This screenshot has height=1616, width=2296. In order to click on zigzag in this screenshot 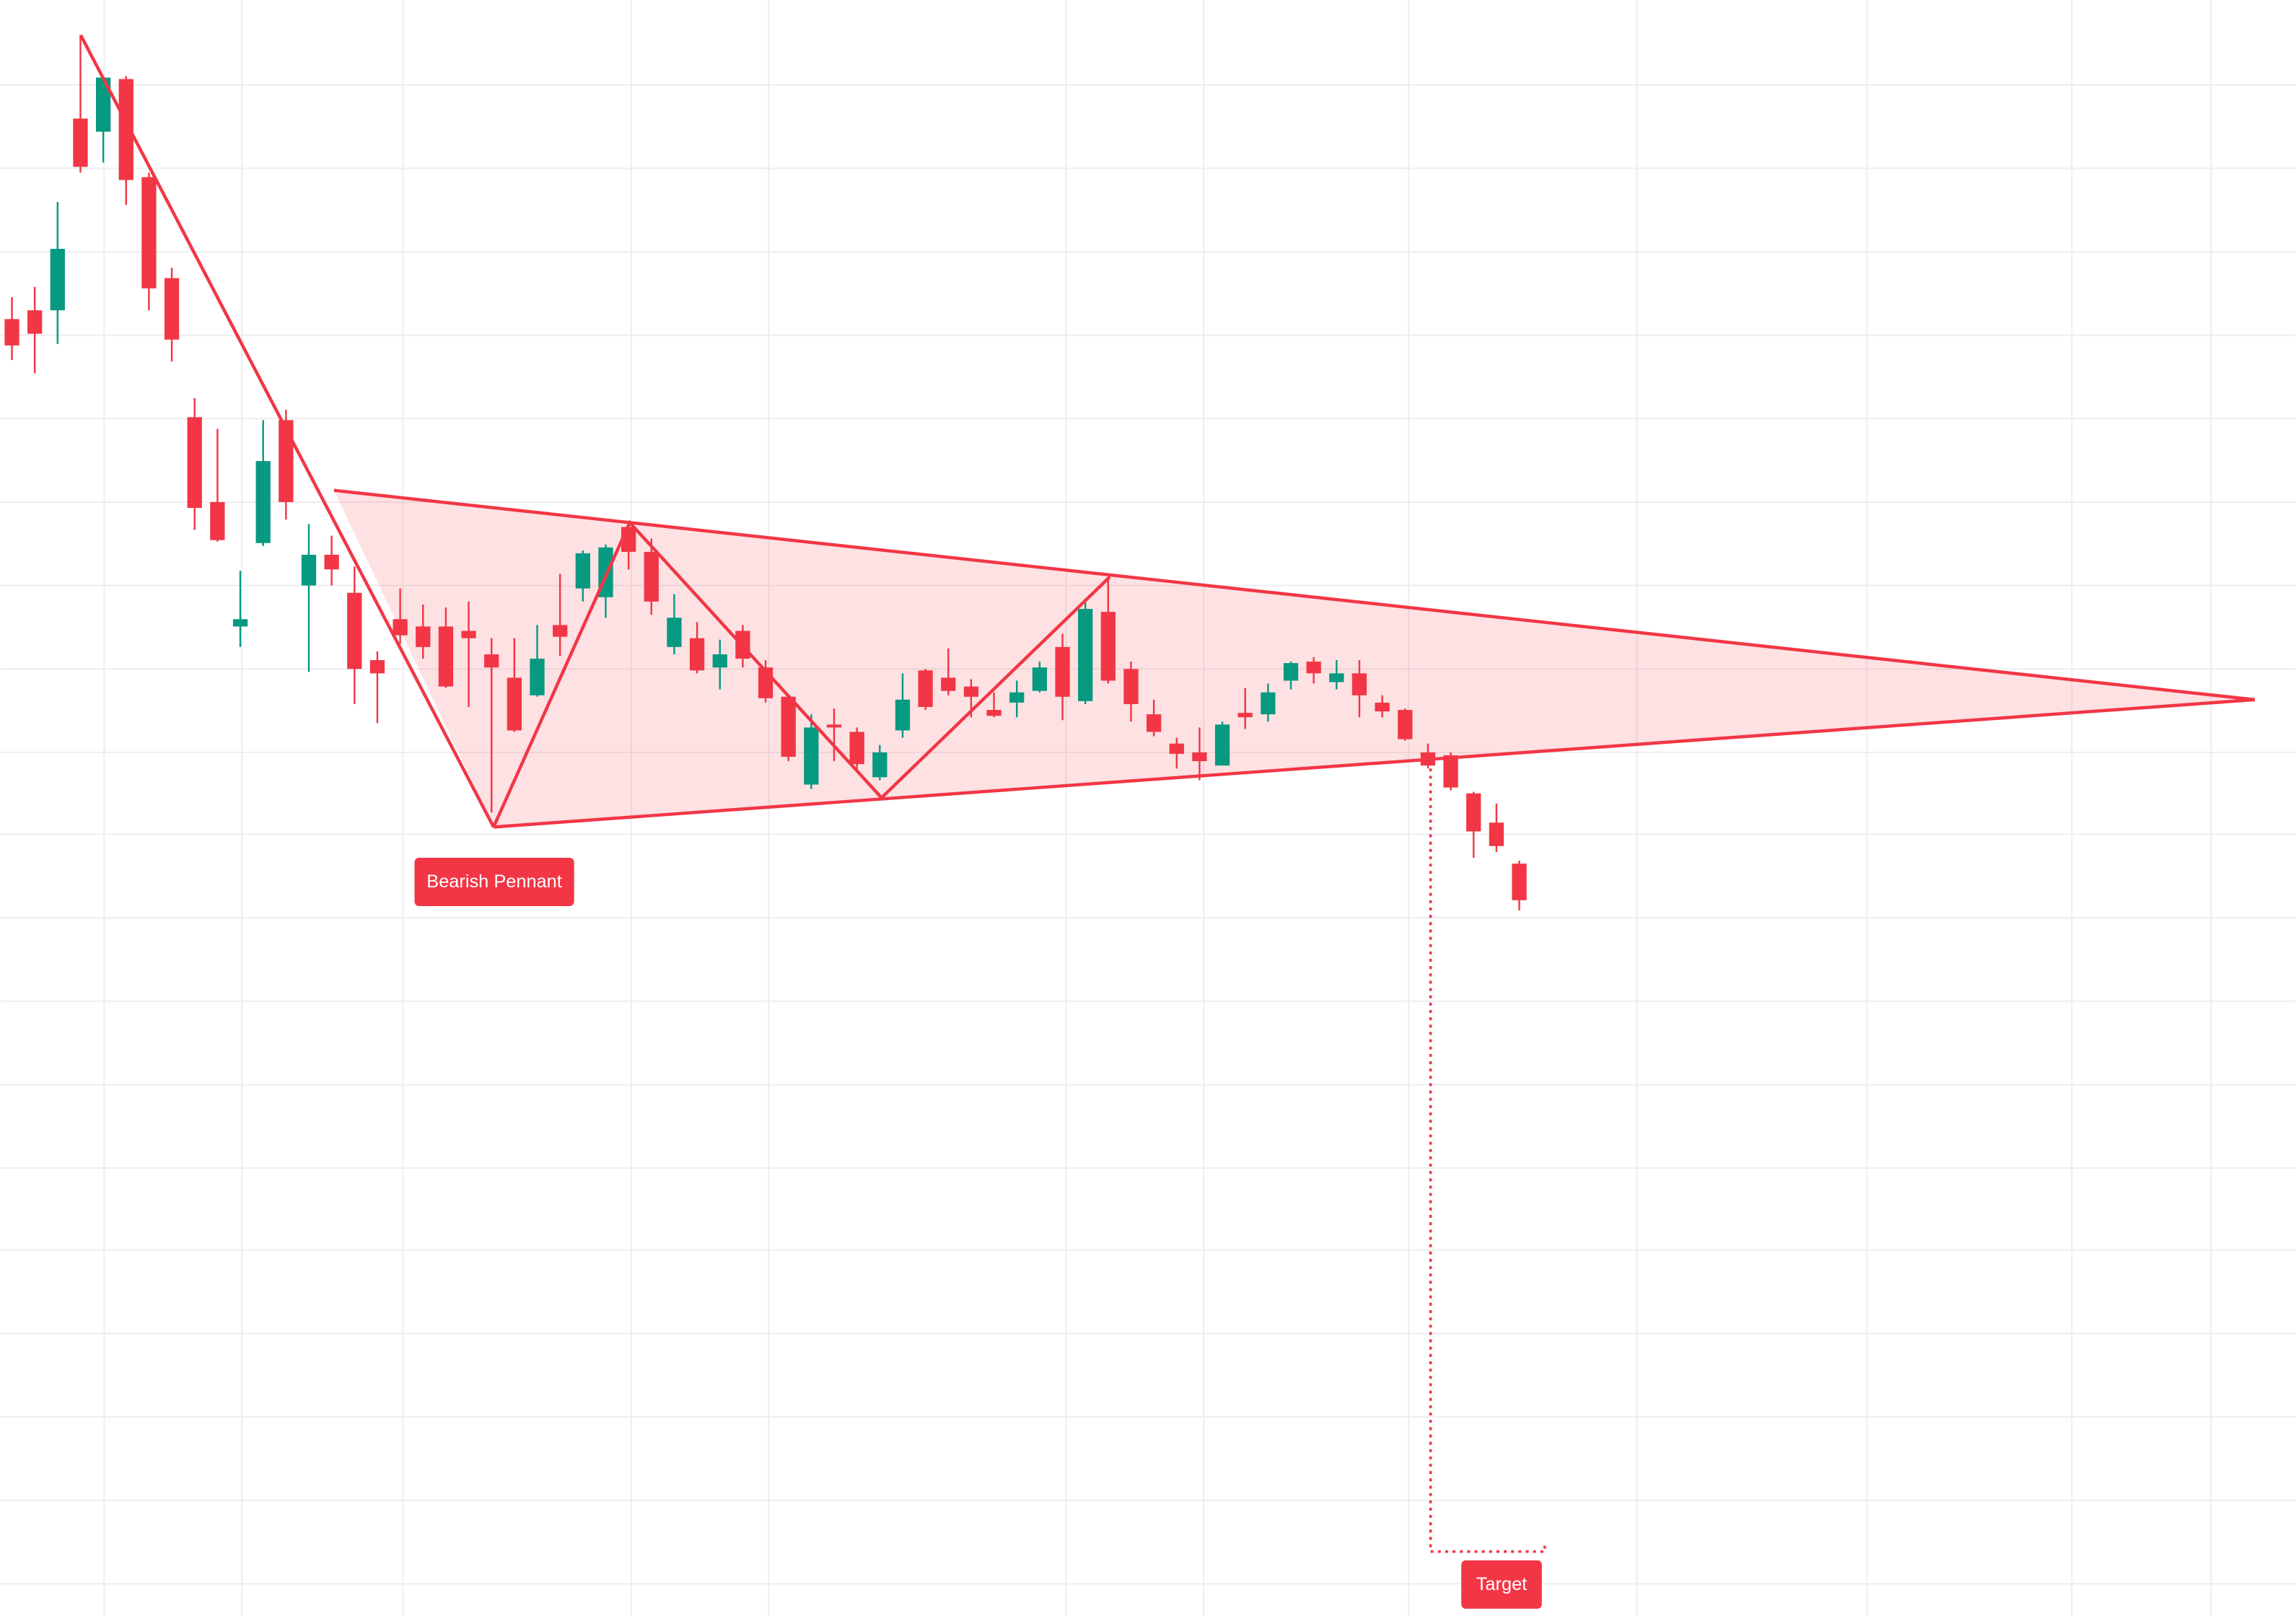, I will do `click(802, 673)`.